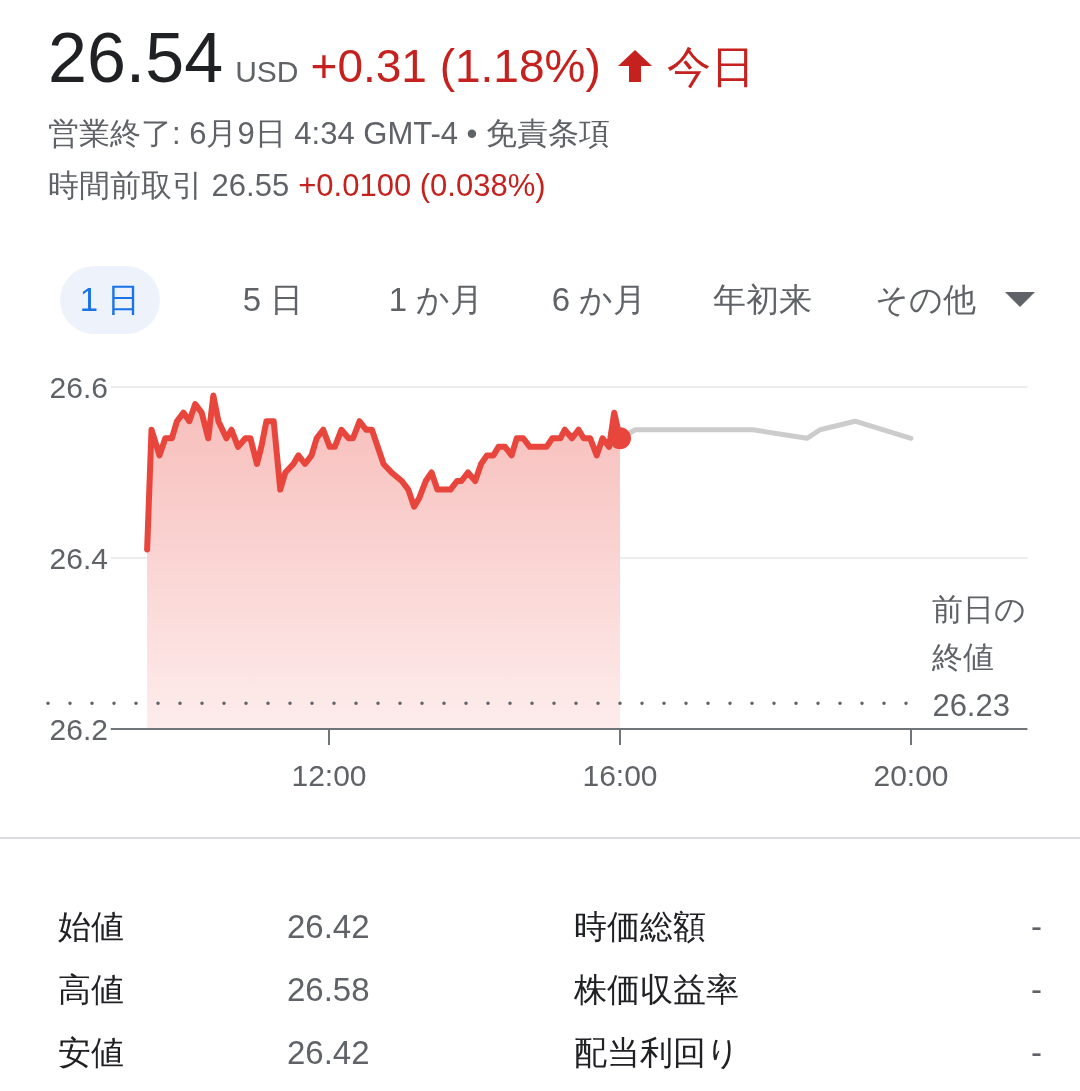  Describe the element at coordinates (599, 300) in the screenshot. I see `text: 6 か月` at that location.